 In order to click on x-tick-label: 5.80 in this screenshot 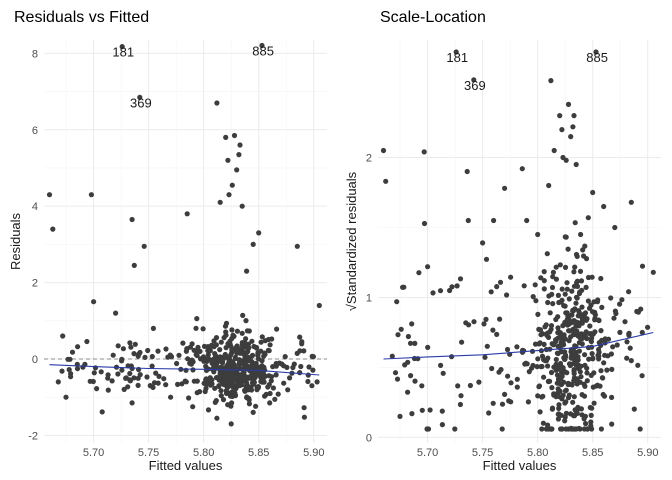, I will do `click(537, 453)`.